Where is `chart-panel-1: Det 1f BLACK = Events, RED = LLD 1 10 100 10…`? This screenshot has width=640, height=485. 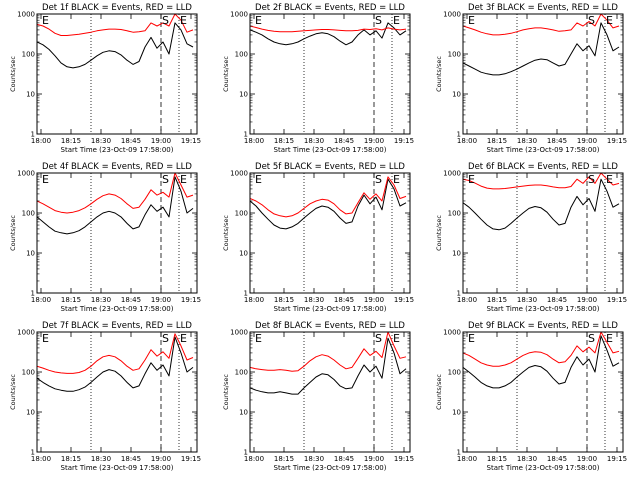
chart-panel-1: Det 1f BLACK = Events, RED = LLD 1 10 100 10… is located at coordinates (105, 78).